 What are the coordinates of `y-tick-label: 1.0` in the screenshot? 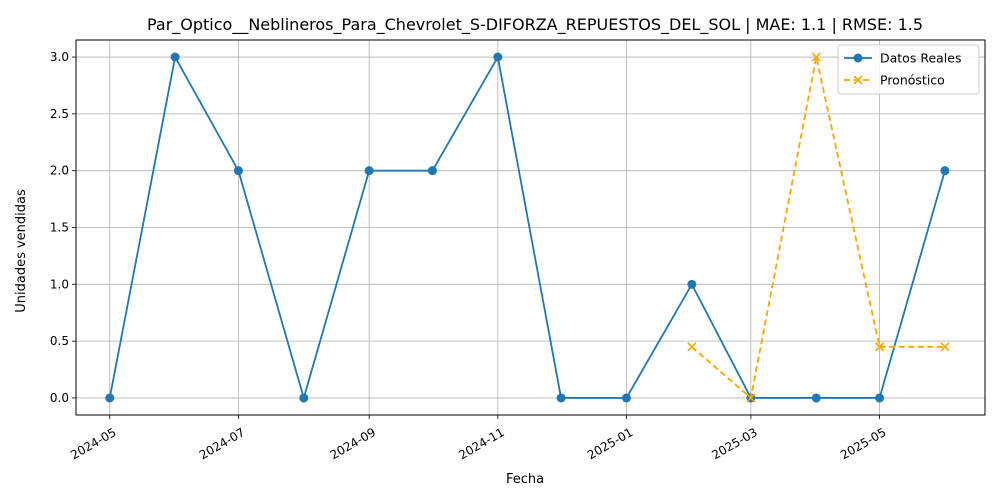 It's located at (59, 284).